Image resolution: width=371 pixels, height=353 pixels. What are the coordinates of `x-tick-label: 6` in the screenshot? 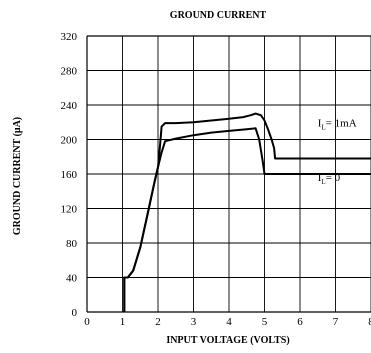 It's located at (300, 322).